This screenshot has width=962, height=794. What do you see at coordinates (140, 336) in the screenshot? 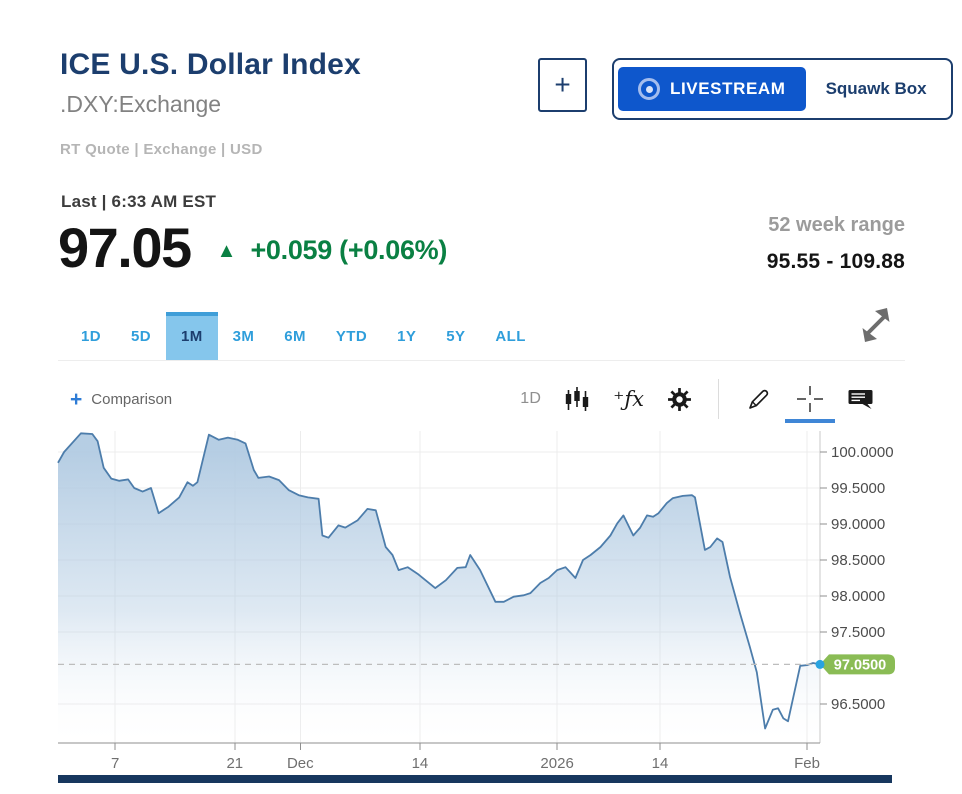
I see `range-tab-5d: 5D` at bounding box center [140, 336].